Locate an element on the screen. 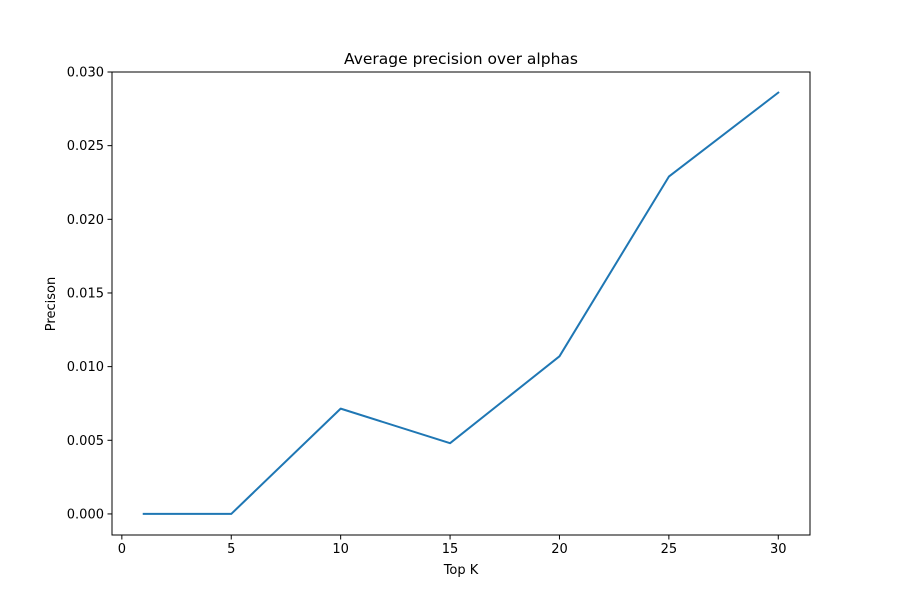  y-axis-label: Precison is located at coordinates (51, 304).